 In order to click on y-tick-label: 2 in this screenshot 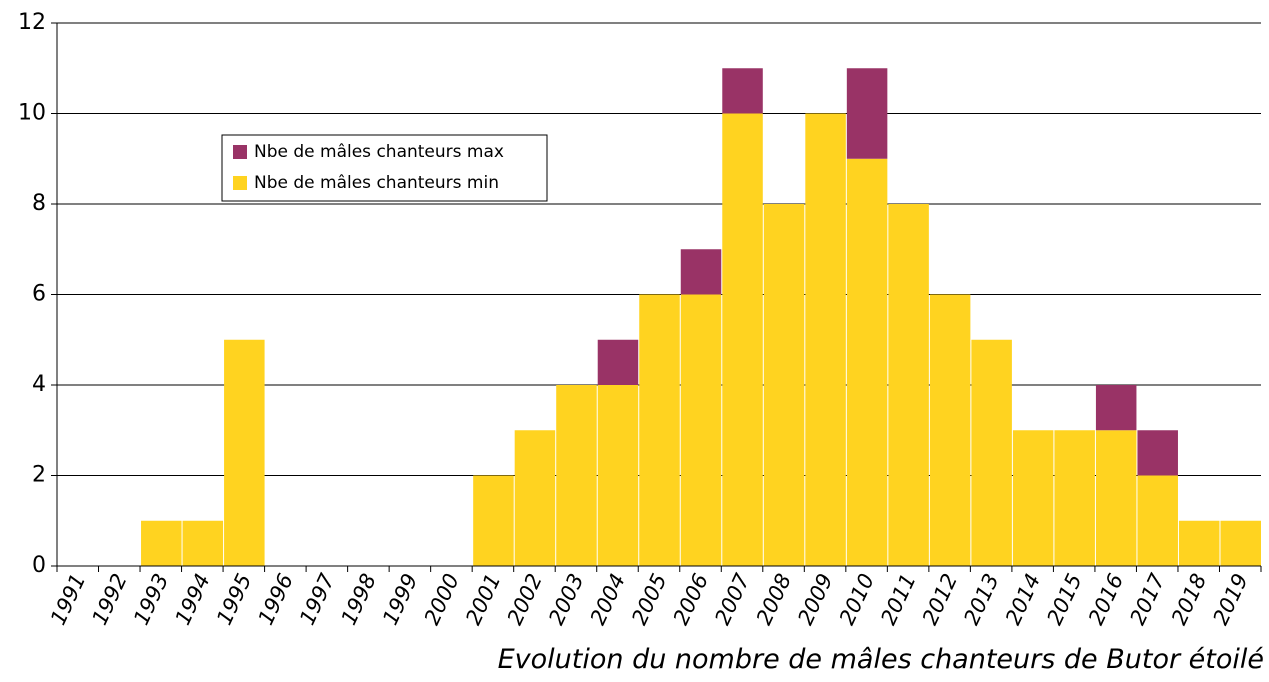, I will do `click(39, 475)`.